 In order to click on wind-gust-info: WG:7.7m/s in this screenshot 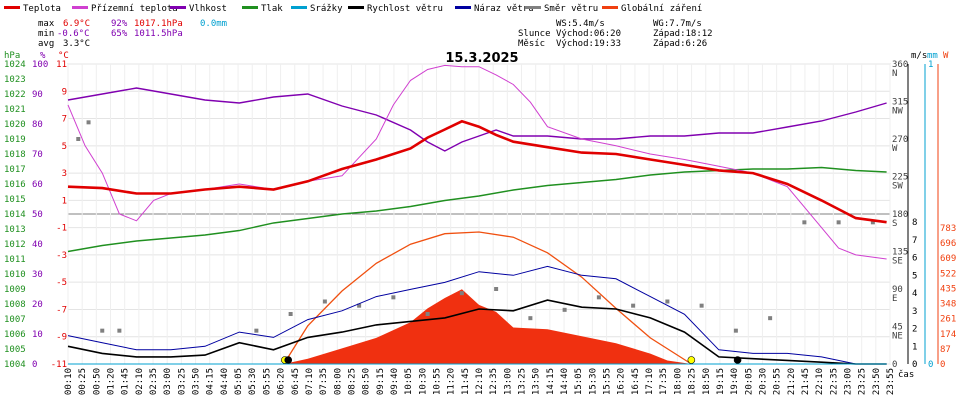, I will do `click(677, 24)`.